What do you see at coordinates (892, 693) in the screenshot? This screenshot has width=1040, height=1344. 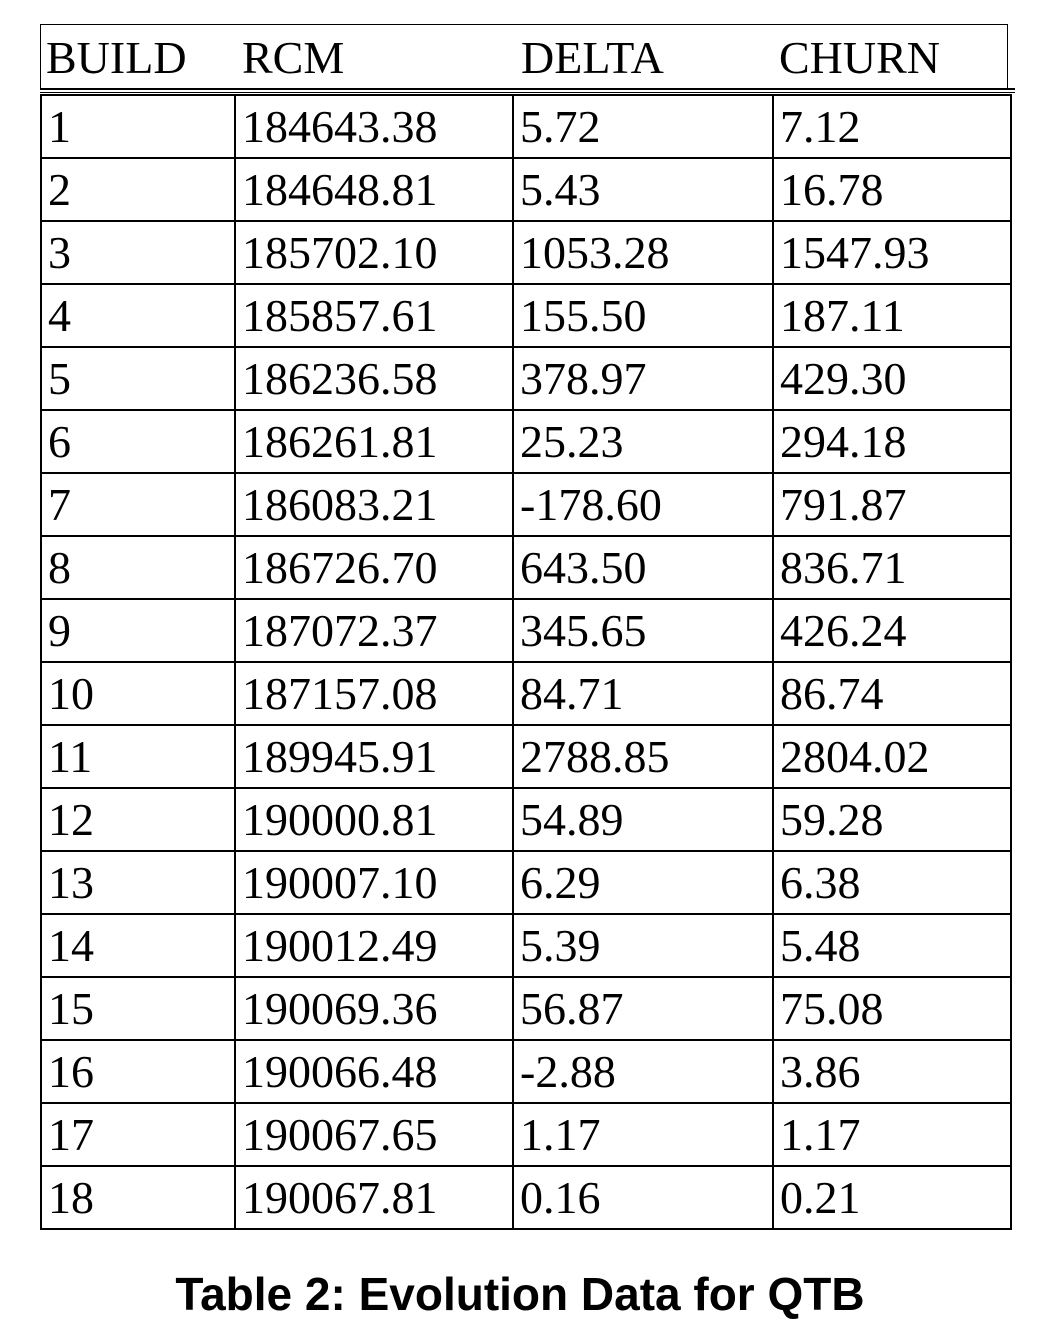 I see `cell-churn: 86.74` at bounding box center [892, 693].